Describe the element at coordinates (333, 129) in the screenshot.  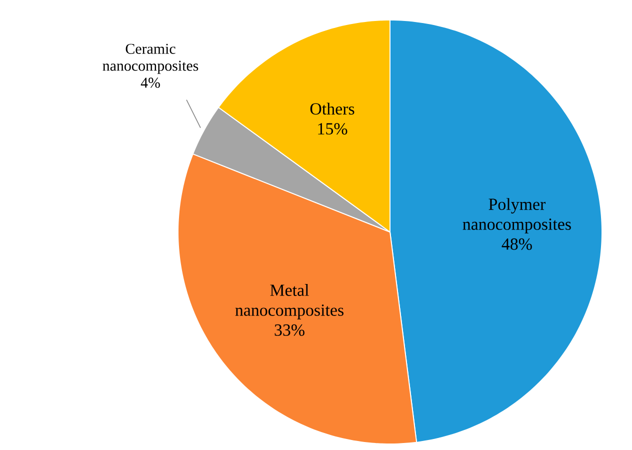
I see `data-label: 15%` at that location.